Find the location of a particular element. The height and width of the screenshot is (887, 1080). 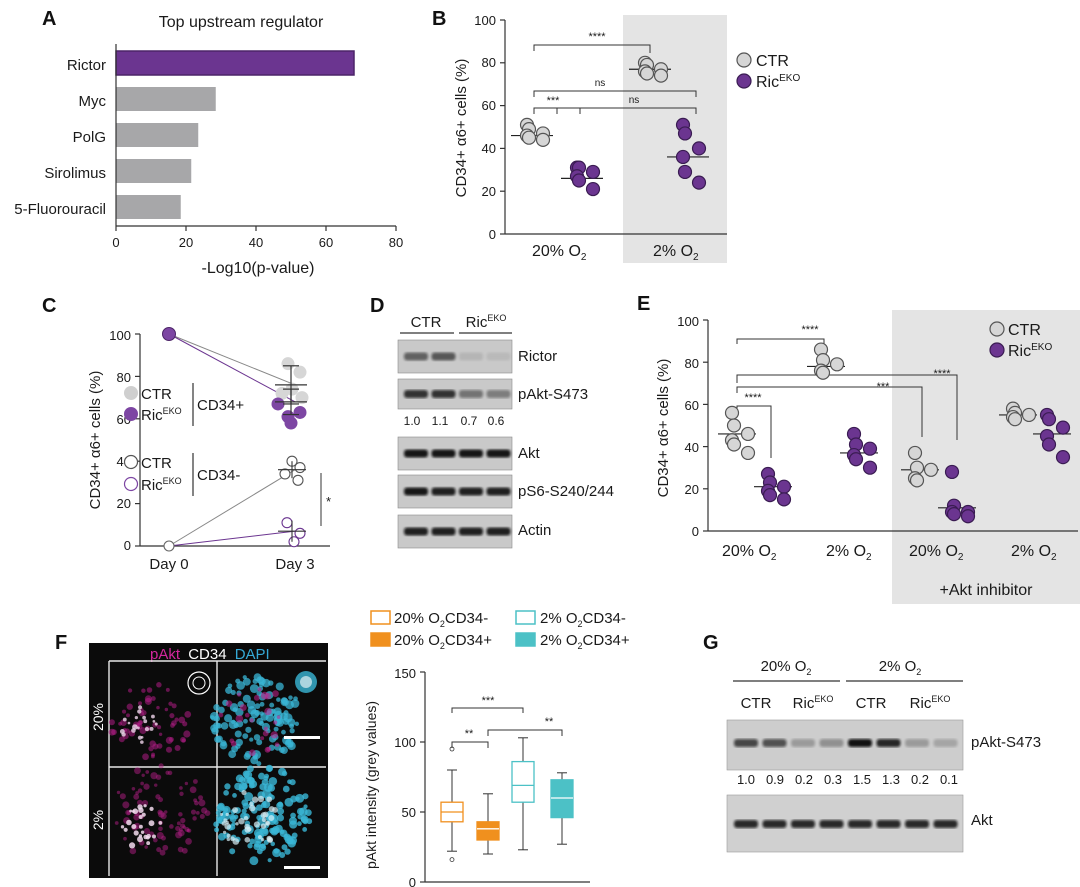

chart-title: Top upstream regulator is located at coordinates (241, 22).